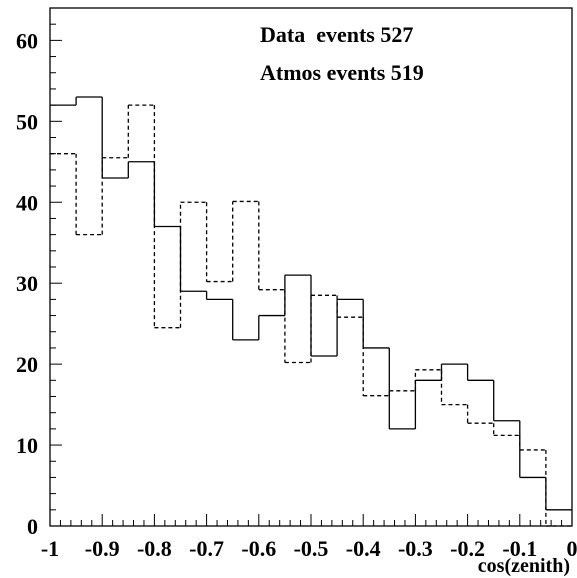 This screenshot has height=578, width=577. I want to click on y-tick-label: 20, so click(27, 364).